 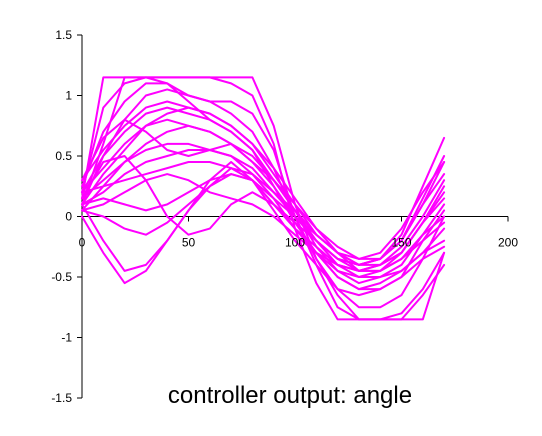 I want to click on y-tick-label: 1.5, so click(x=63, y=35).